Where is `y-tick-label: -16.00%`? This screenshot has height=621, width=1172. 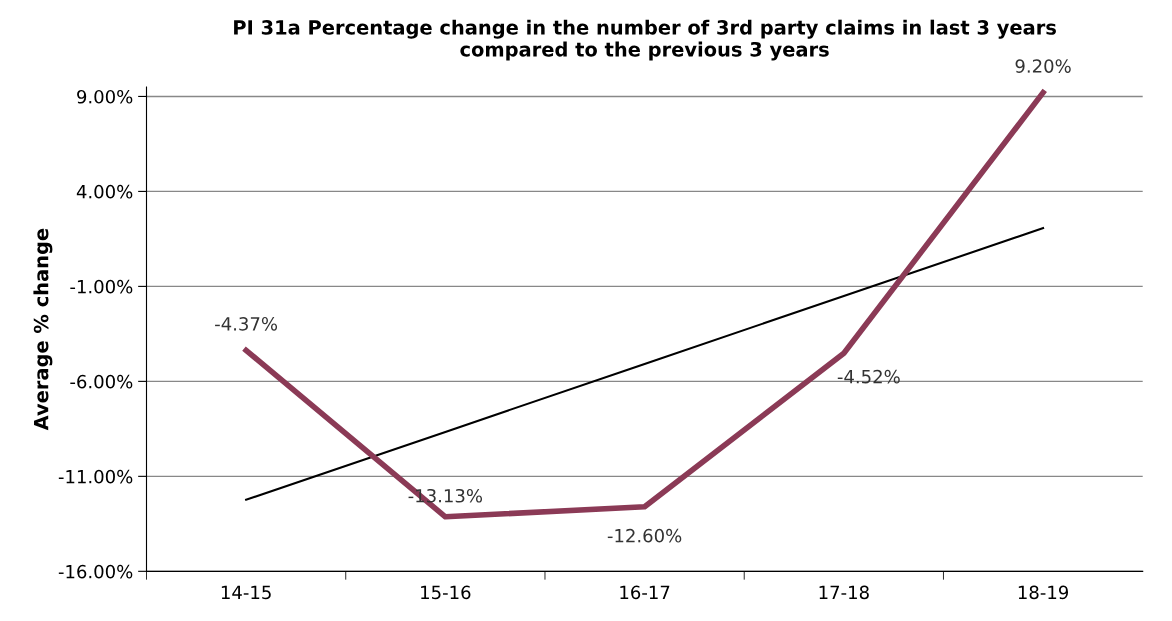 y-tick-label: -16.00% is located at coordinates (95, 571).